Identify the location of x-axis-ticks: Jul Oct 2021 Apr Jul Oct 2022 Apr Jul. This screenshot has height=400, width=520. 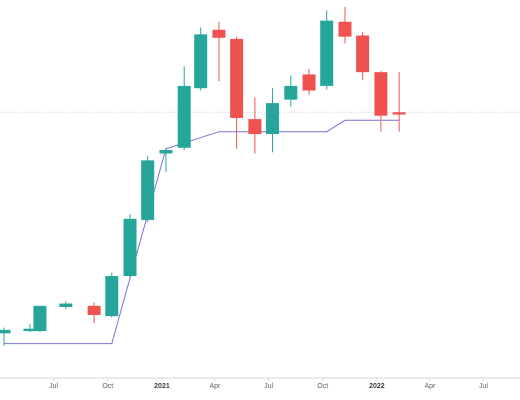
(268, 384).